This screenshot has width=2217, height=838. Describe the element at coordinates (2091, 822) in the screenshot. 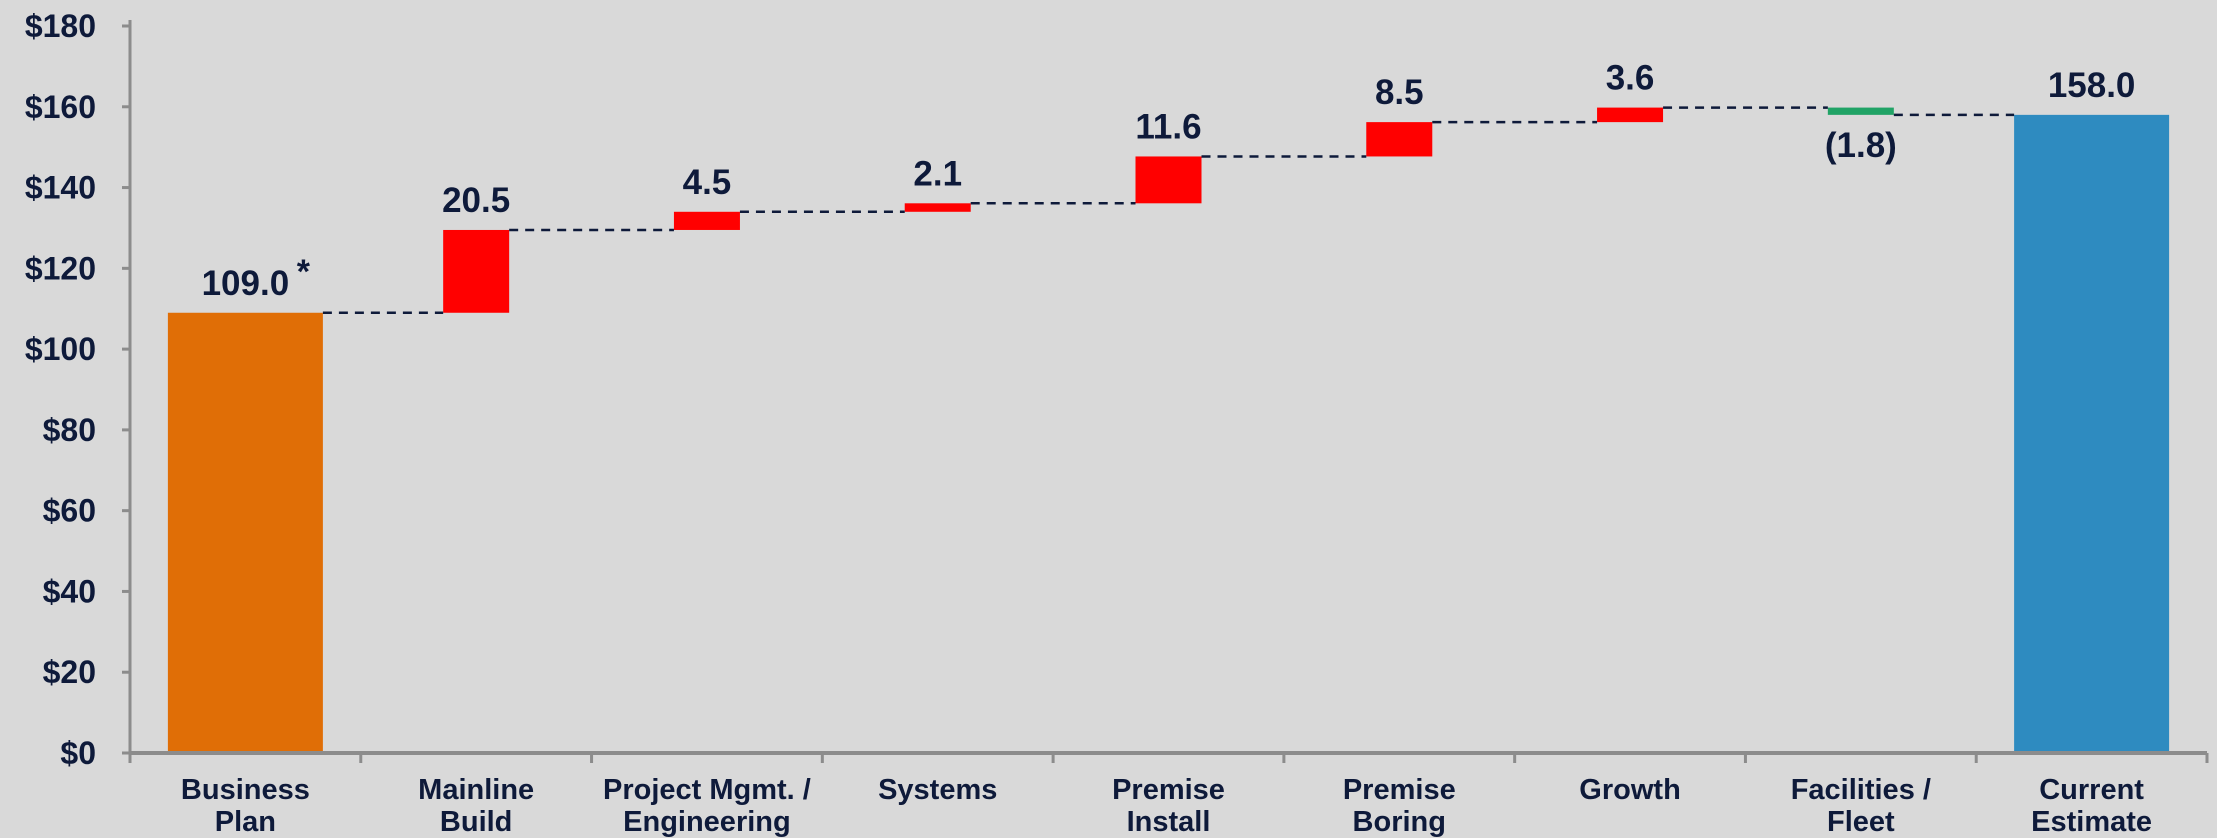

I see `category-label: Estimate` at that location.